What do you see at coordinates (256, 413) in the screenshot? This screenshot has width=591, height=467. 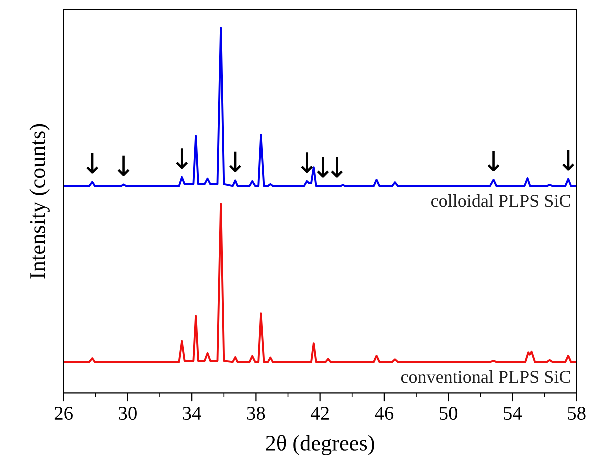 I see `x-tick-label: 38` at bounding box center [256, 413].